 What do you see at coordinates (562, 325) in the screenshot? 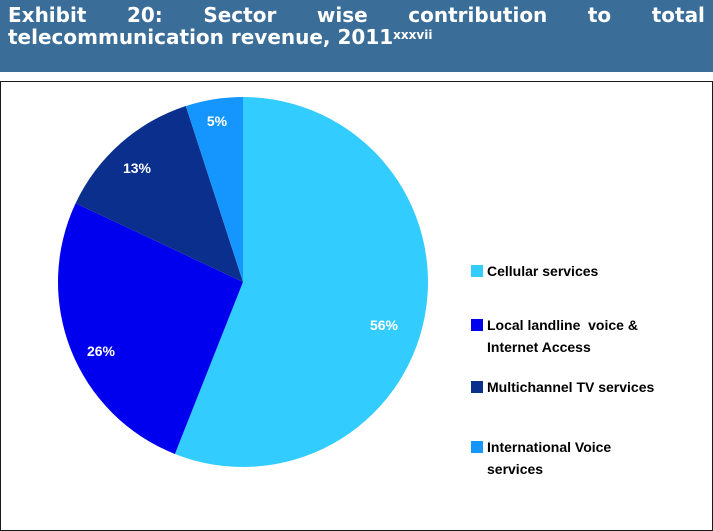
I see `legend-label-line: Local landline voice &` at bounding box center [562, 325].